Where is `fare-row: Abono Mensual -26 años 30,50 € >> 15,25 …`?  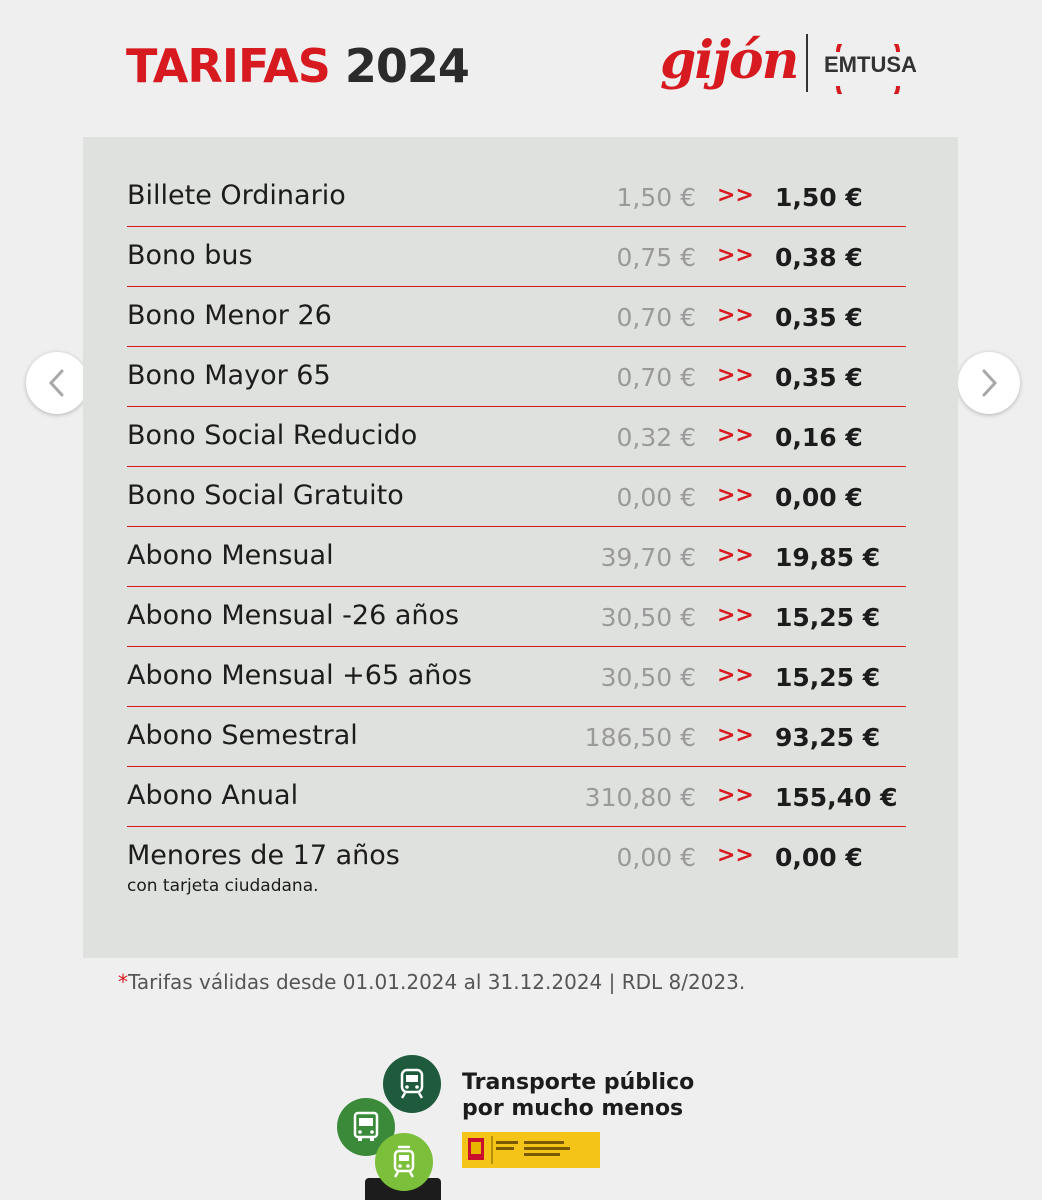 fare-row: Abono Mensual -26 años 30,50 € >> 15,25 … is located at coordinates (516, 616).